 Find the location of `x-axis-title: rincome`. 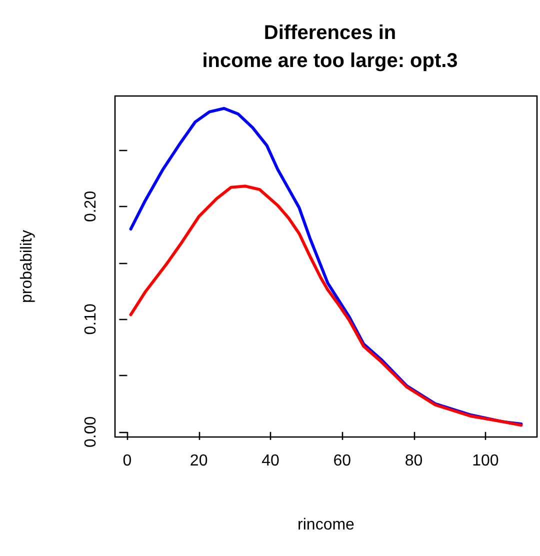

x-axis-title: rincome is located at coordinates (326, 525).